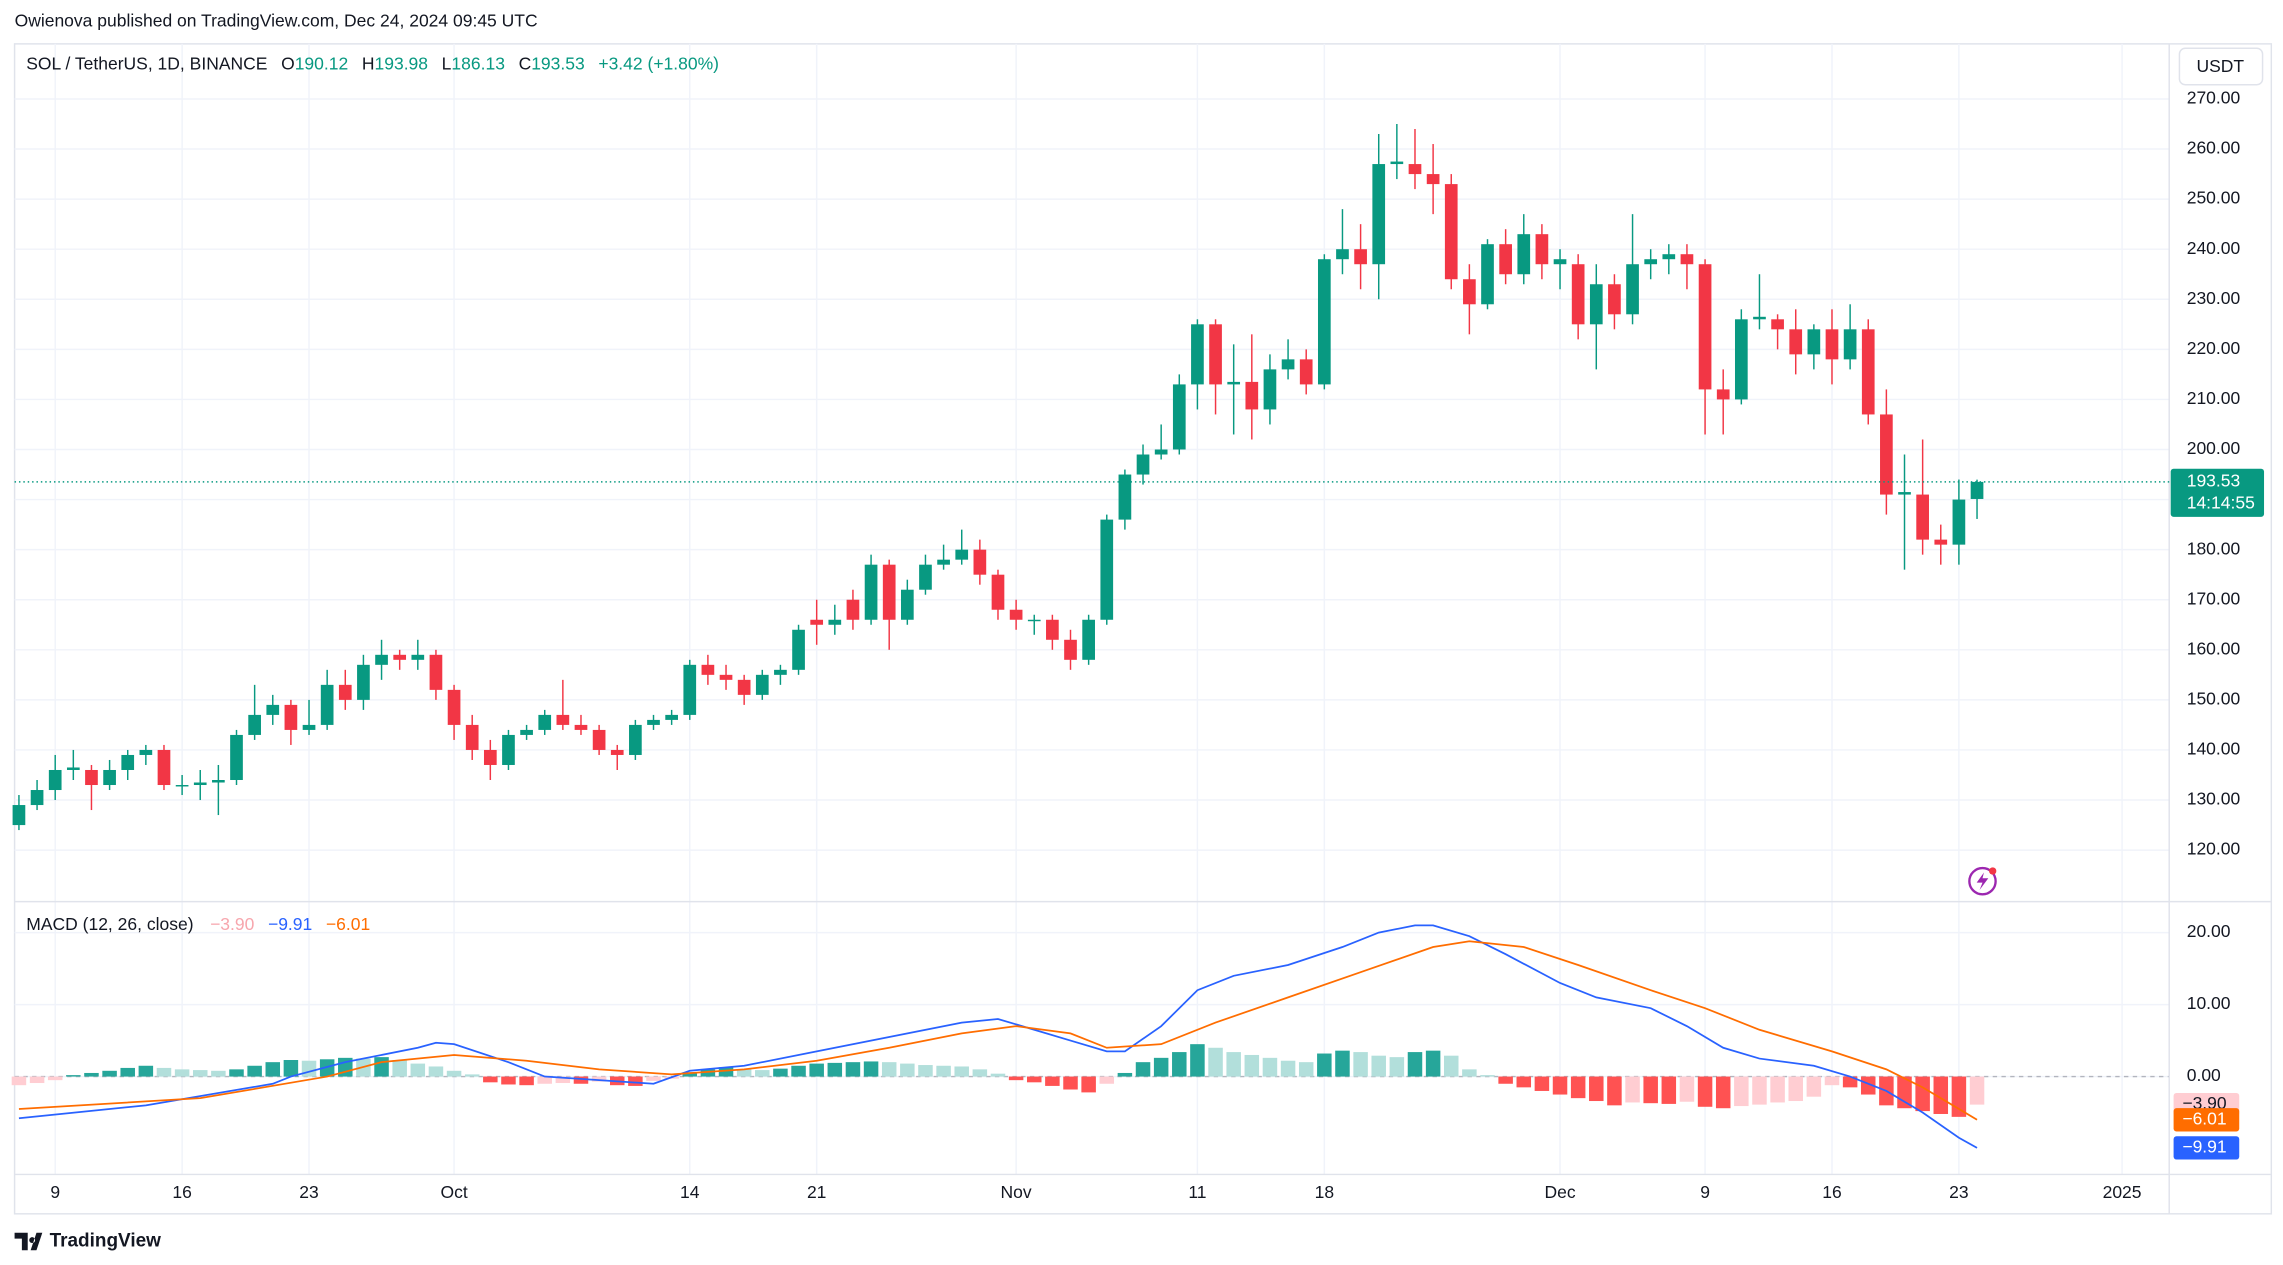  I want to click on currency-label: USDT, so click(2220, 66).